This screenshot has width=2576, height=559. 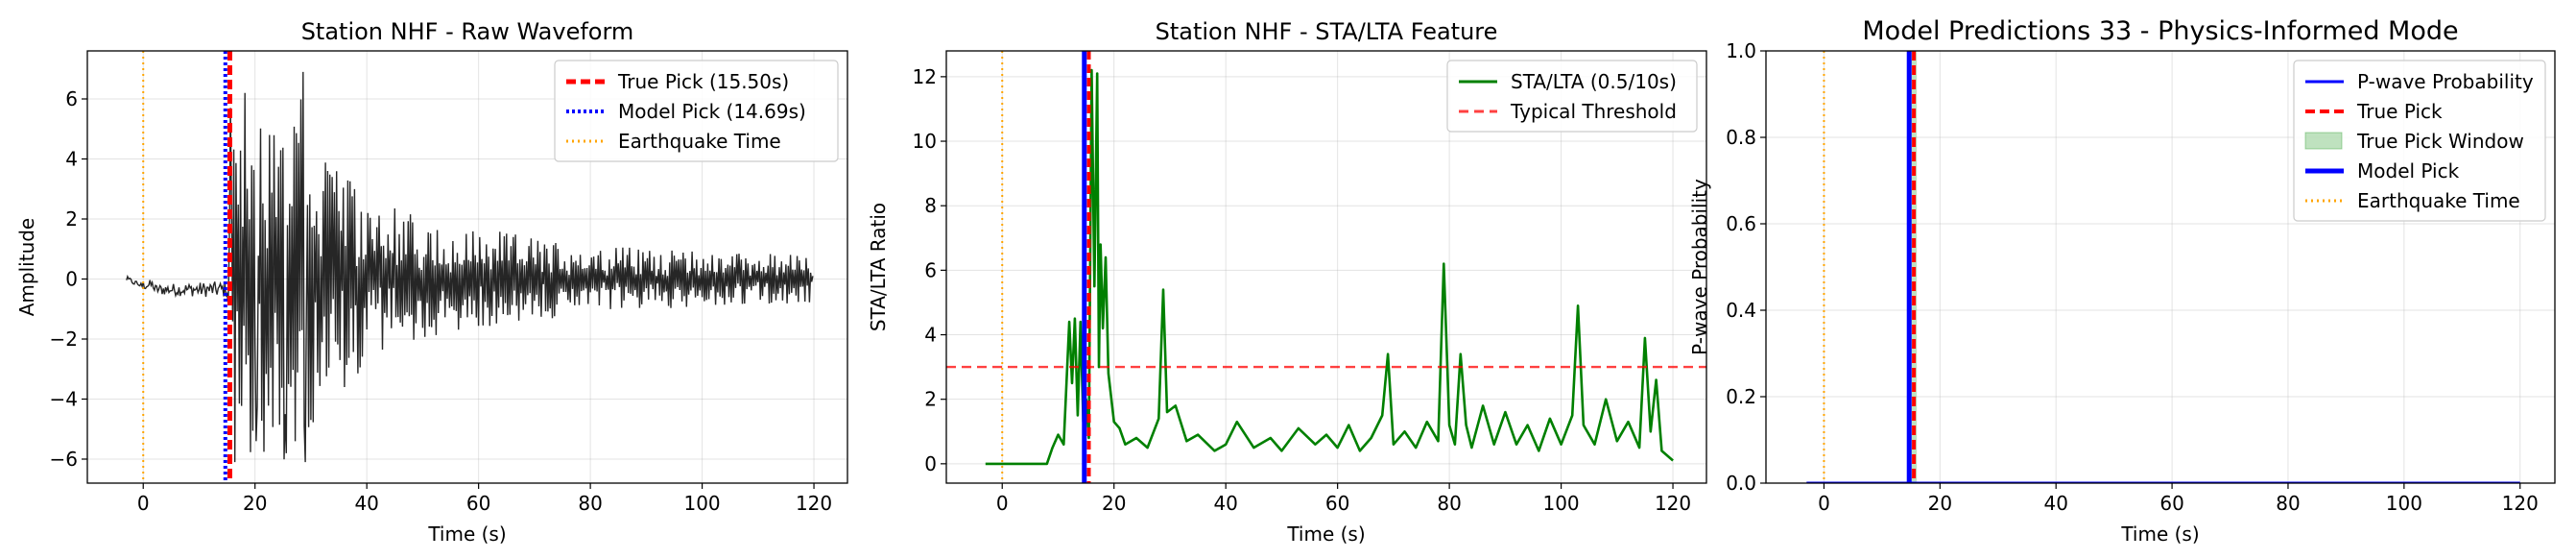 I want to click on panel-title: Station NHF - Raw Waveform, so click(x=467, y=32).